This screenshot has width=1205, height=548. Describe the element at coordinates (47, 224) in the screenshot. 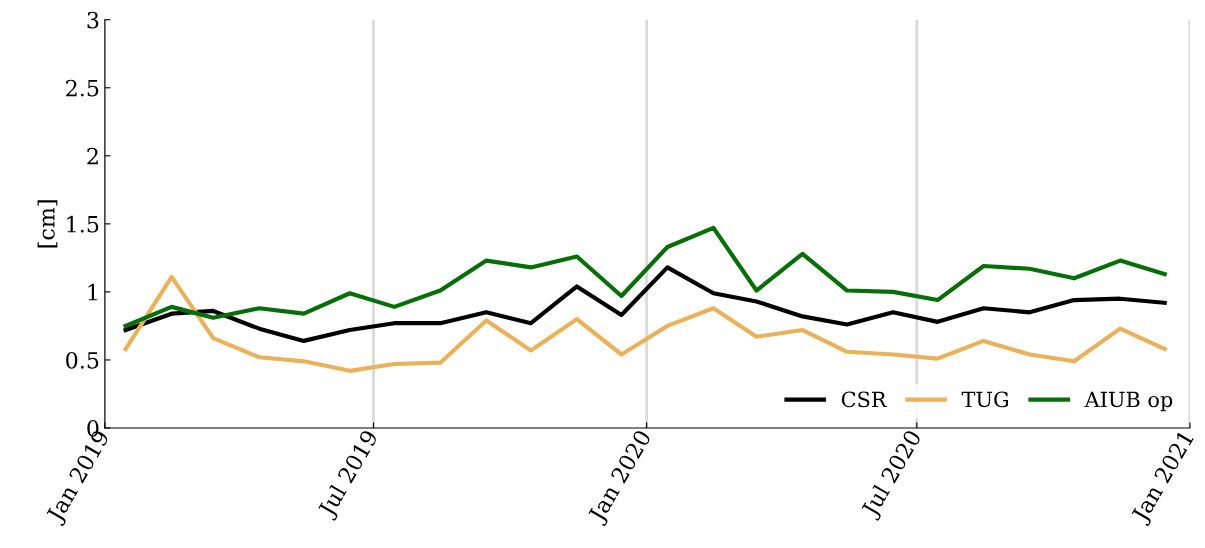

I see `y-axis-title: [cm]` at that location.